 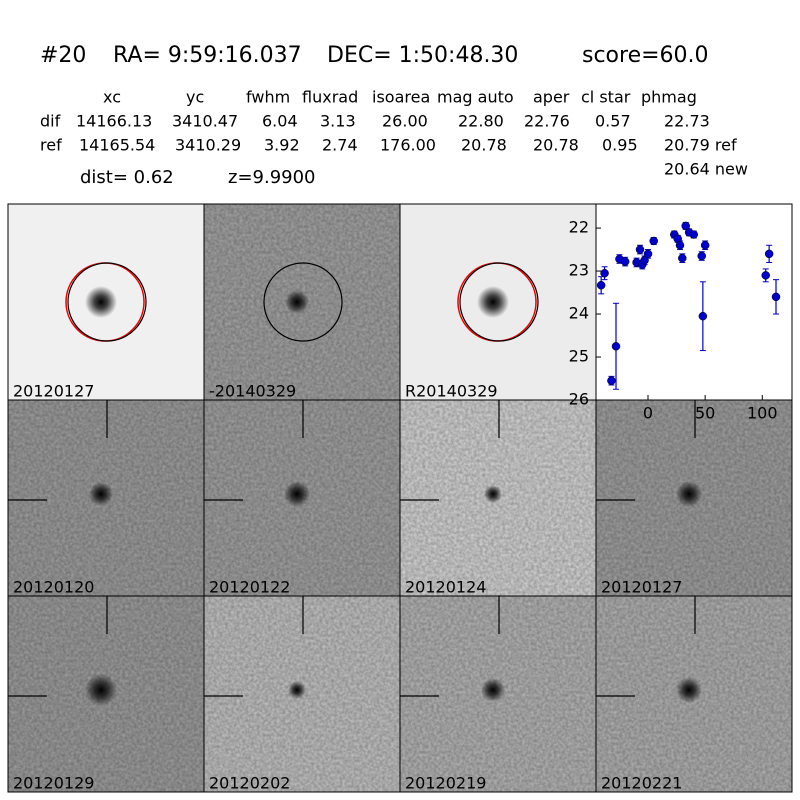 What do you see at coordinates (451, 391) in the screenshot?
I see `panel-label: R20140329` at bounding box center [451, 391].